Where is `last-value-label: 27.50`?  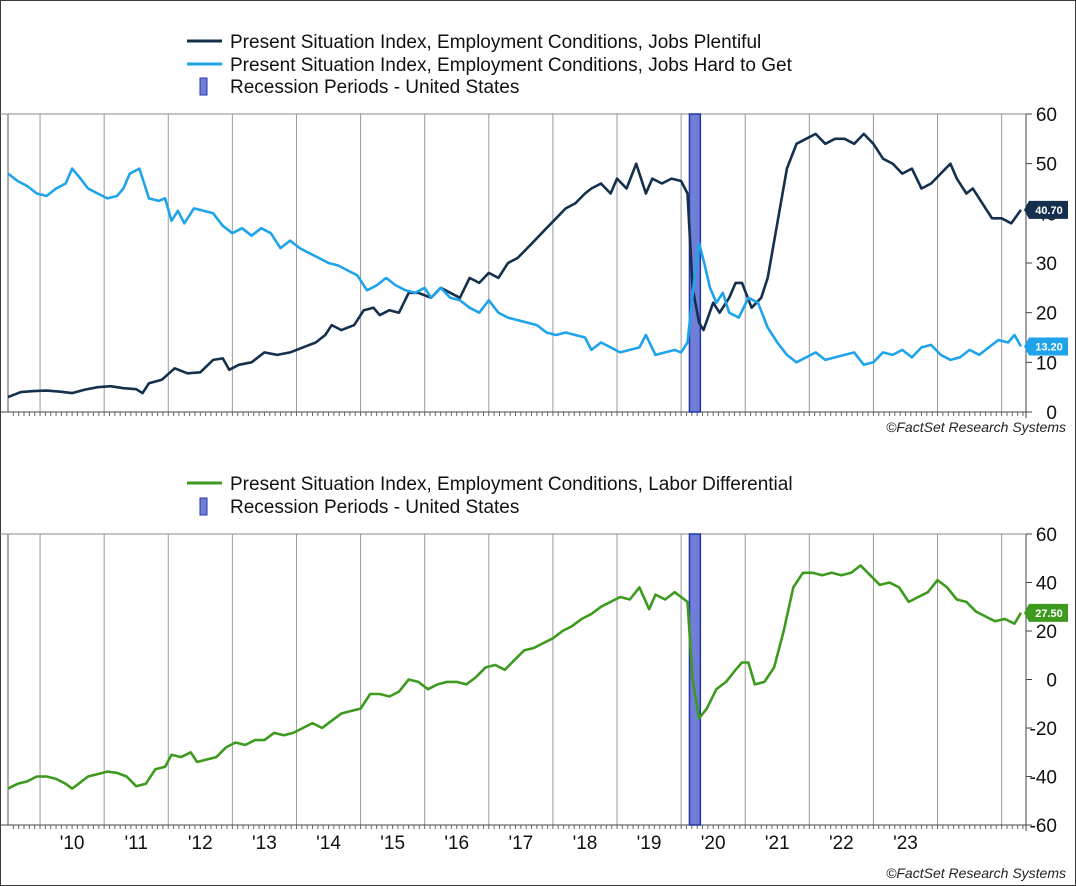 last-value-label: 27.50 is located at coordinates (1049, 614).